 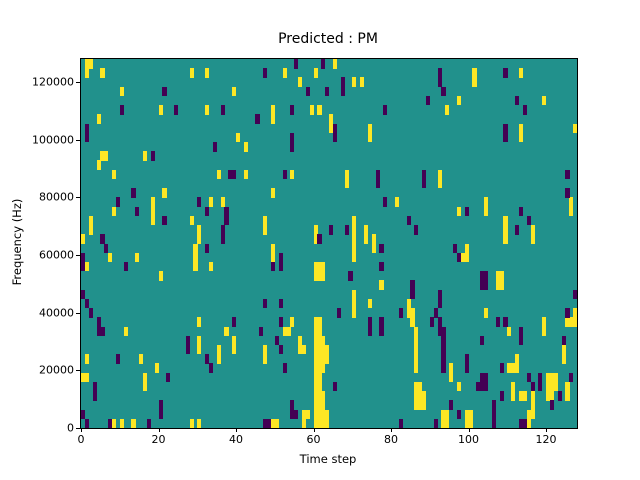 What do you see at coordinates (328, 39) in the screenshot?
I see `chart-title: Predicted : PM` at bounding box center [328, 39].